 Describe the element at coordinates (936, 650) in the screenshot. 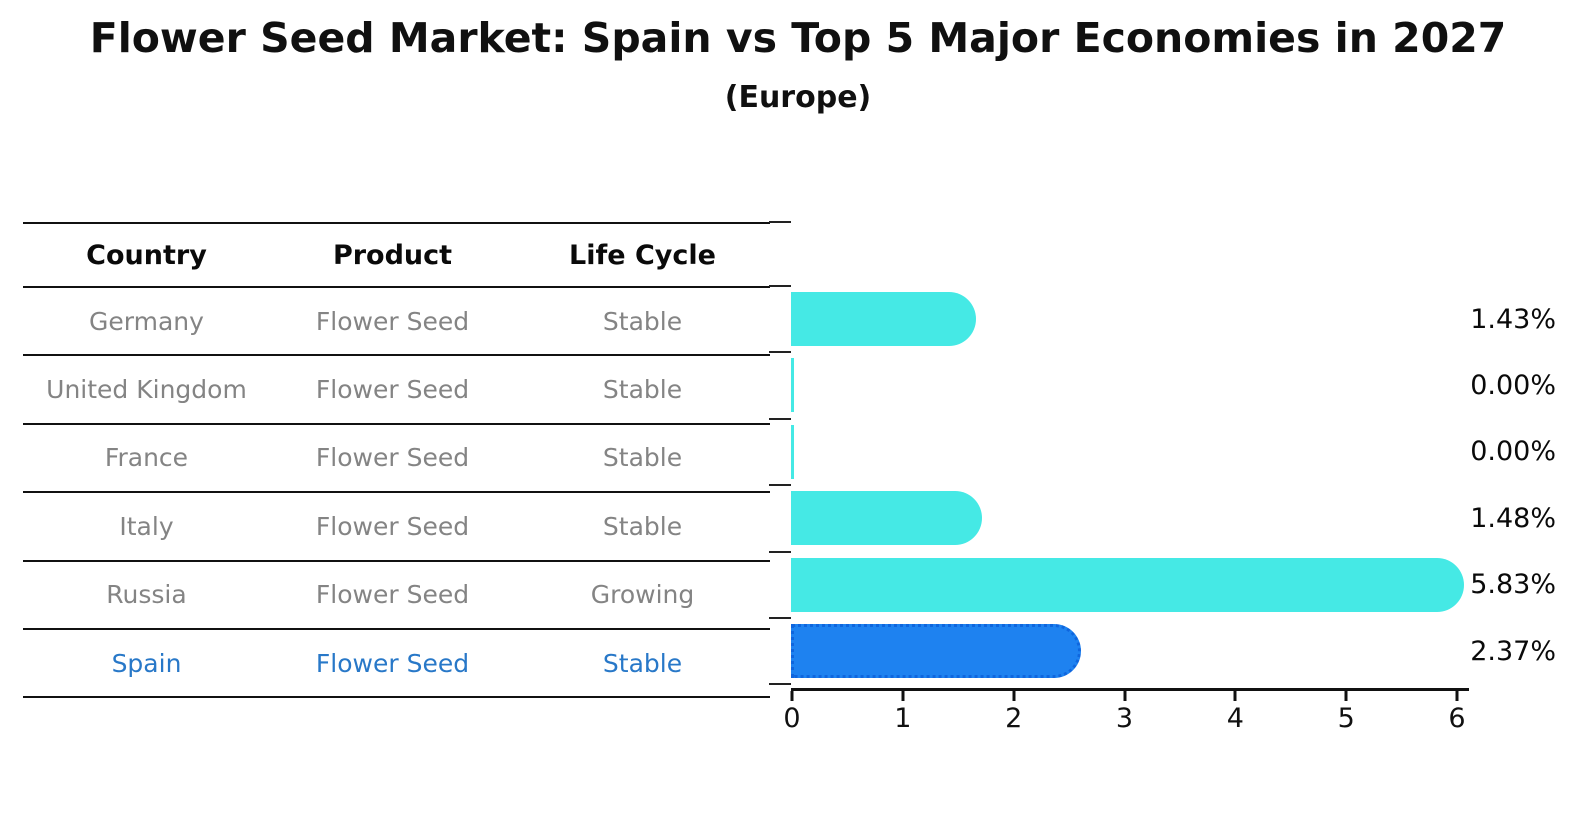

I see `bar-spain-highlighted` at that location.